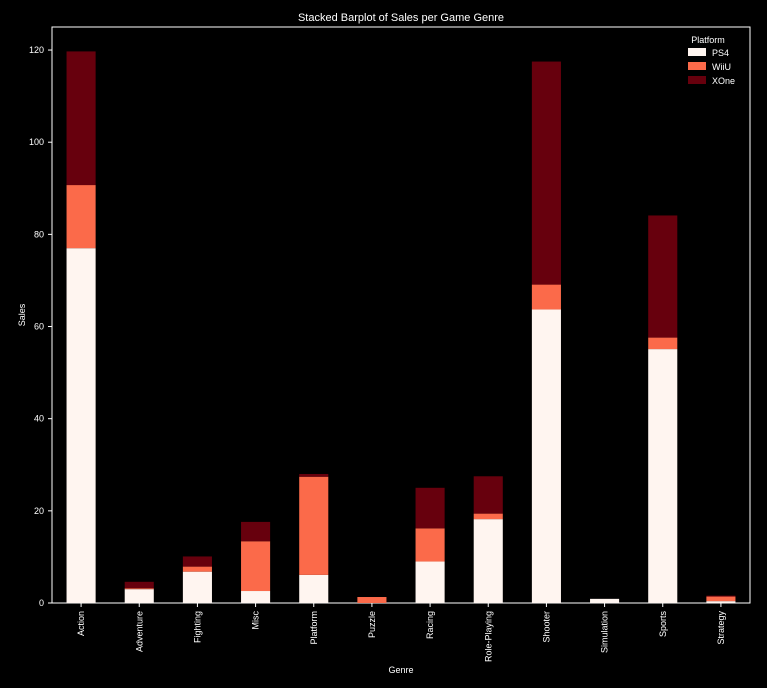  Describe the element at coordinates (663, 476) in the screenshot. I see `bar-sports-ps4` at that location.